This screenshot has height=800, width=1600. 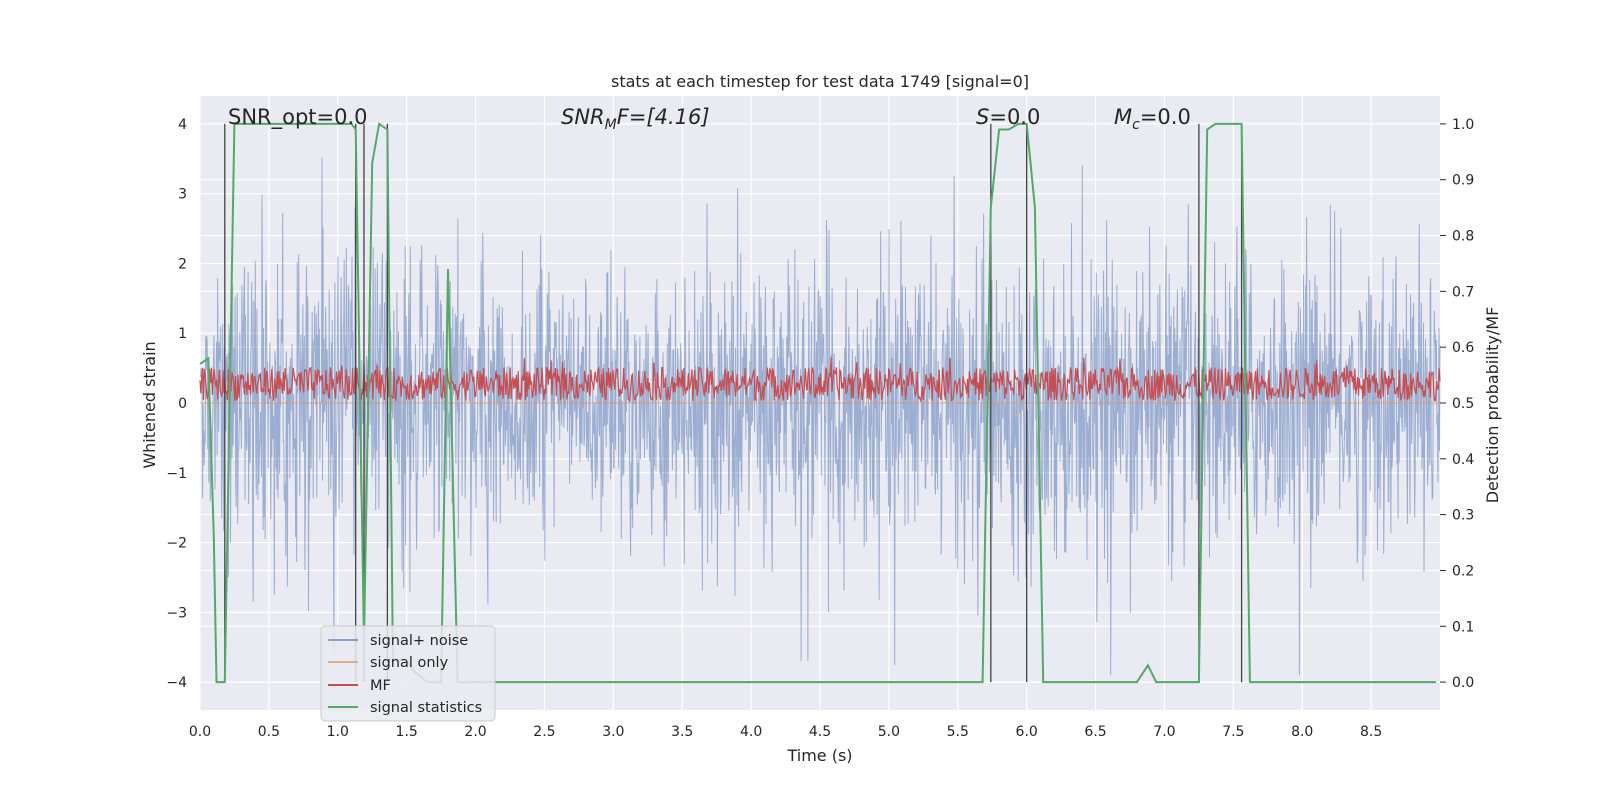 I want to click on y-tick-label: 2, so click(x=182, y=264).